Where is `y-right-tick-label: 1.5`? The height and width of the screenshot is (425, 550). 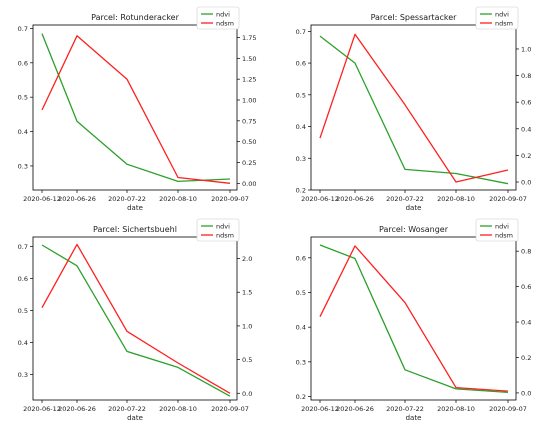 y-right-tick-label: 1.5 is located at coordinates (247, 293).